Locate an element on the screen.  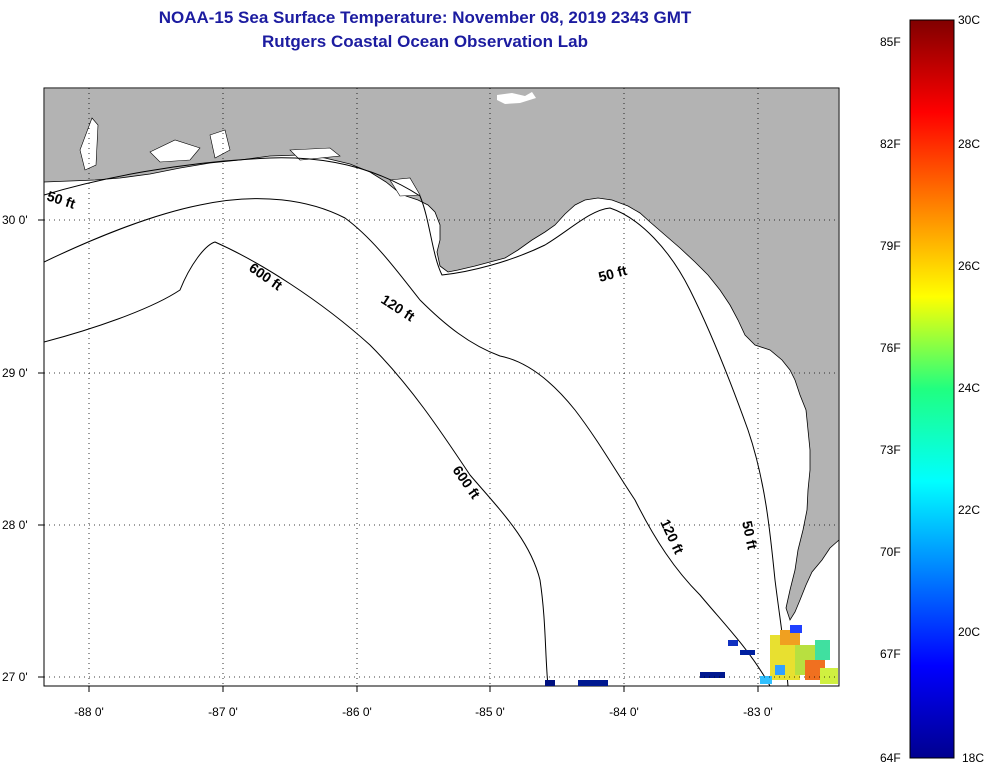
colorbar-f-label: 85F is located at coordinates (890, 42).